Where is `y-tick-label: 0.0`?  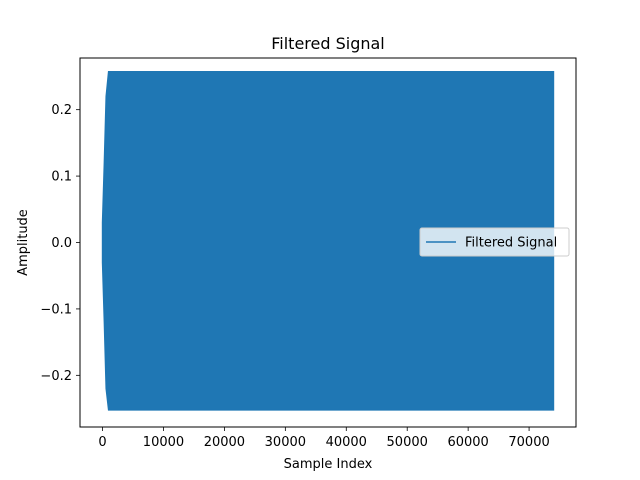
y-tick-label: 0.0 is located at coordinates (61, 243).